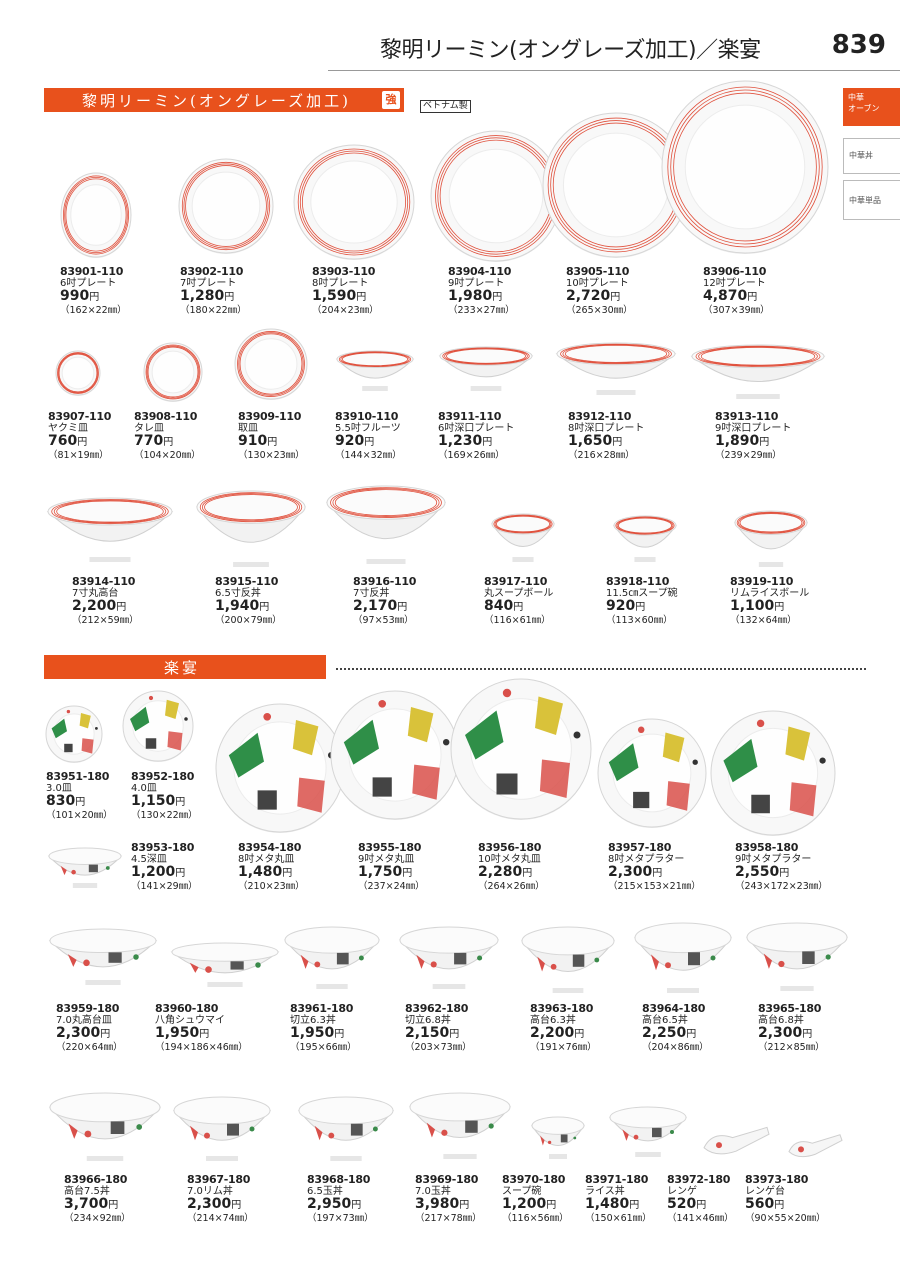  Describe the element at coordinates (80, 416) in the screenshot. I see `product-code: 83907-110` at that location.